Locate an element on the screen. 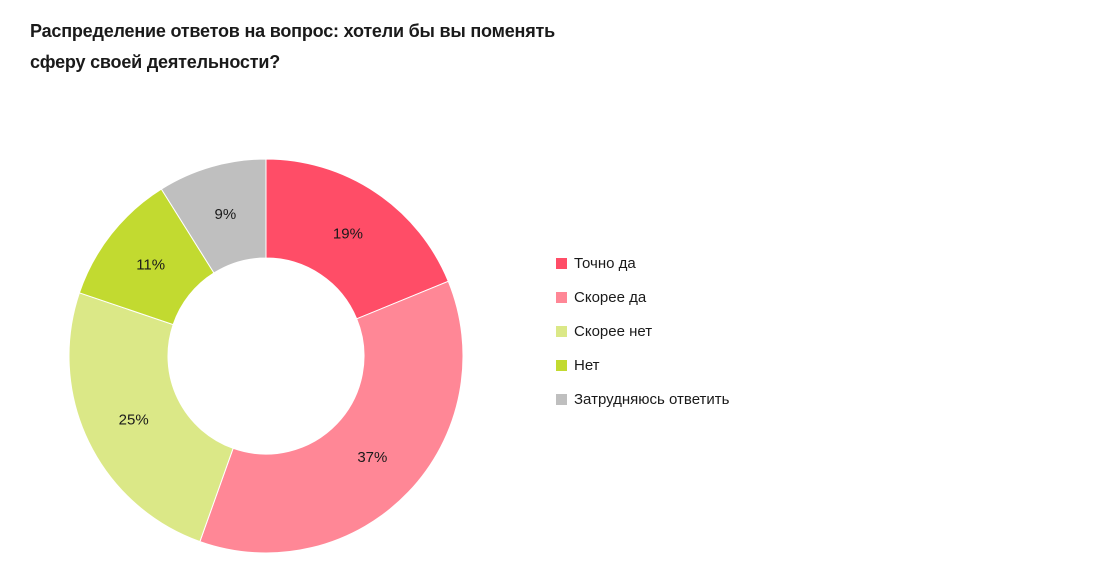 The image size is (1102, 572). legend-item-2: Скорее да is located at coordinates (642, 297).